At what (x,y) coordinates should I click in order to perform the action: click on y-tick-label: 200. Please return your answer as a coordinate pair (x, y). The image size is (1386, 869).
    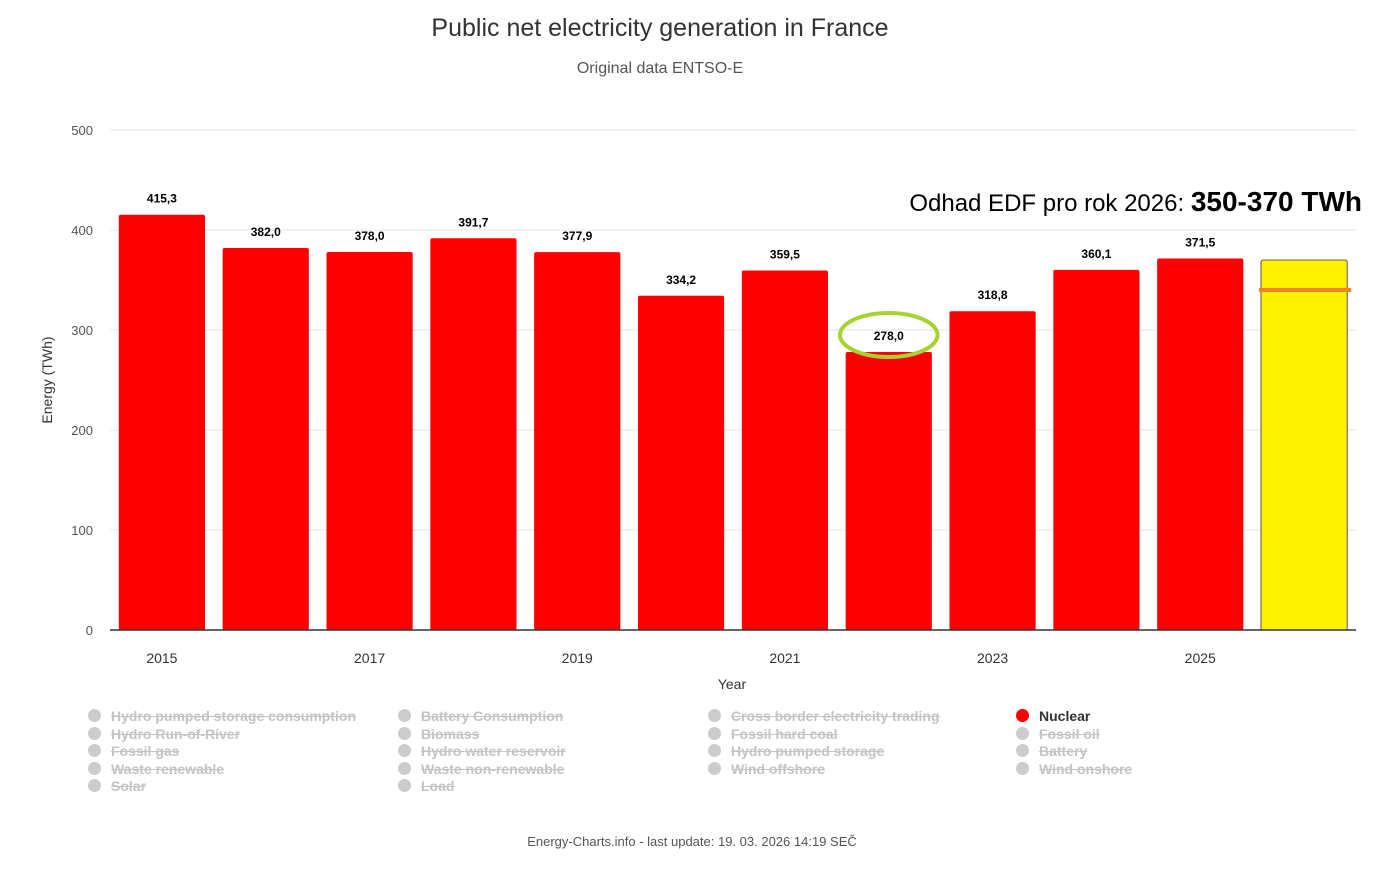
    Looking at the image, I should click on (82, 430).